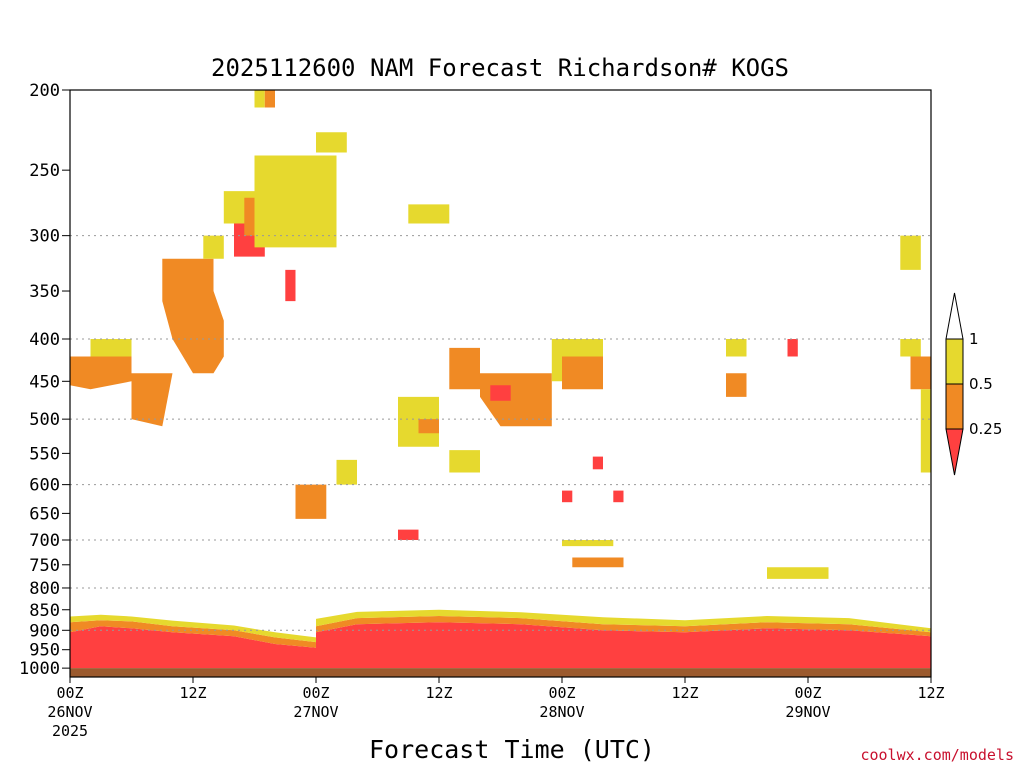 This screenshot has height=768, width=1024. Describe the element at coordinates (44, 486) in the screenshot. I see `y-tick-label-600: 600` at that location.